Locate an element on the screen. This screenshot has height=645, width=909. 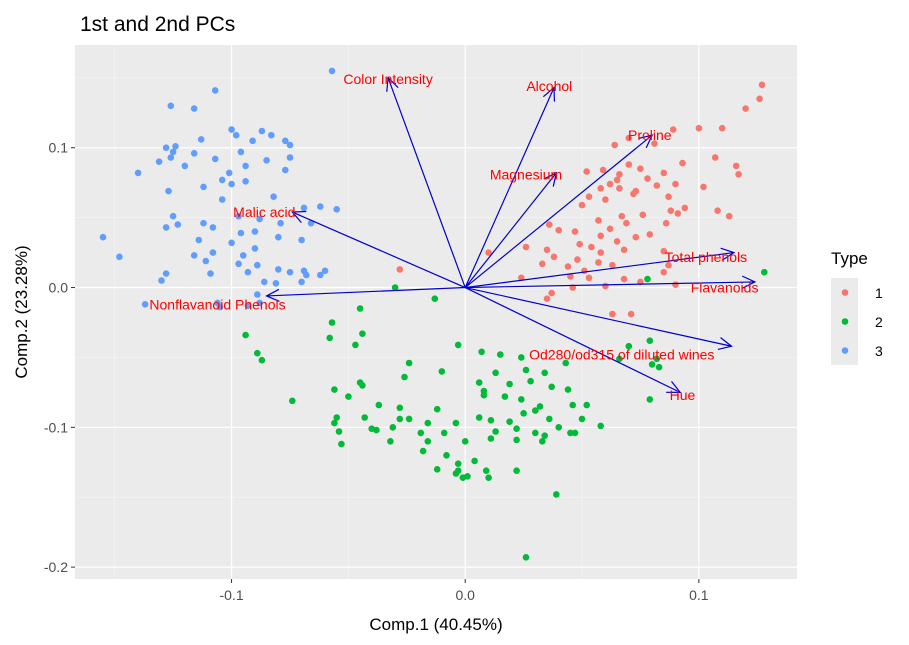
legend: Type 1 2 3 is located at coordinates (857, 307).